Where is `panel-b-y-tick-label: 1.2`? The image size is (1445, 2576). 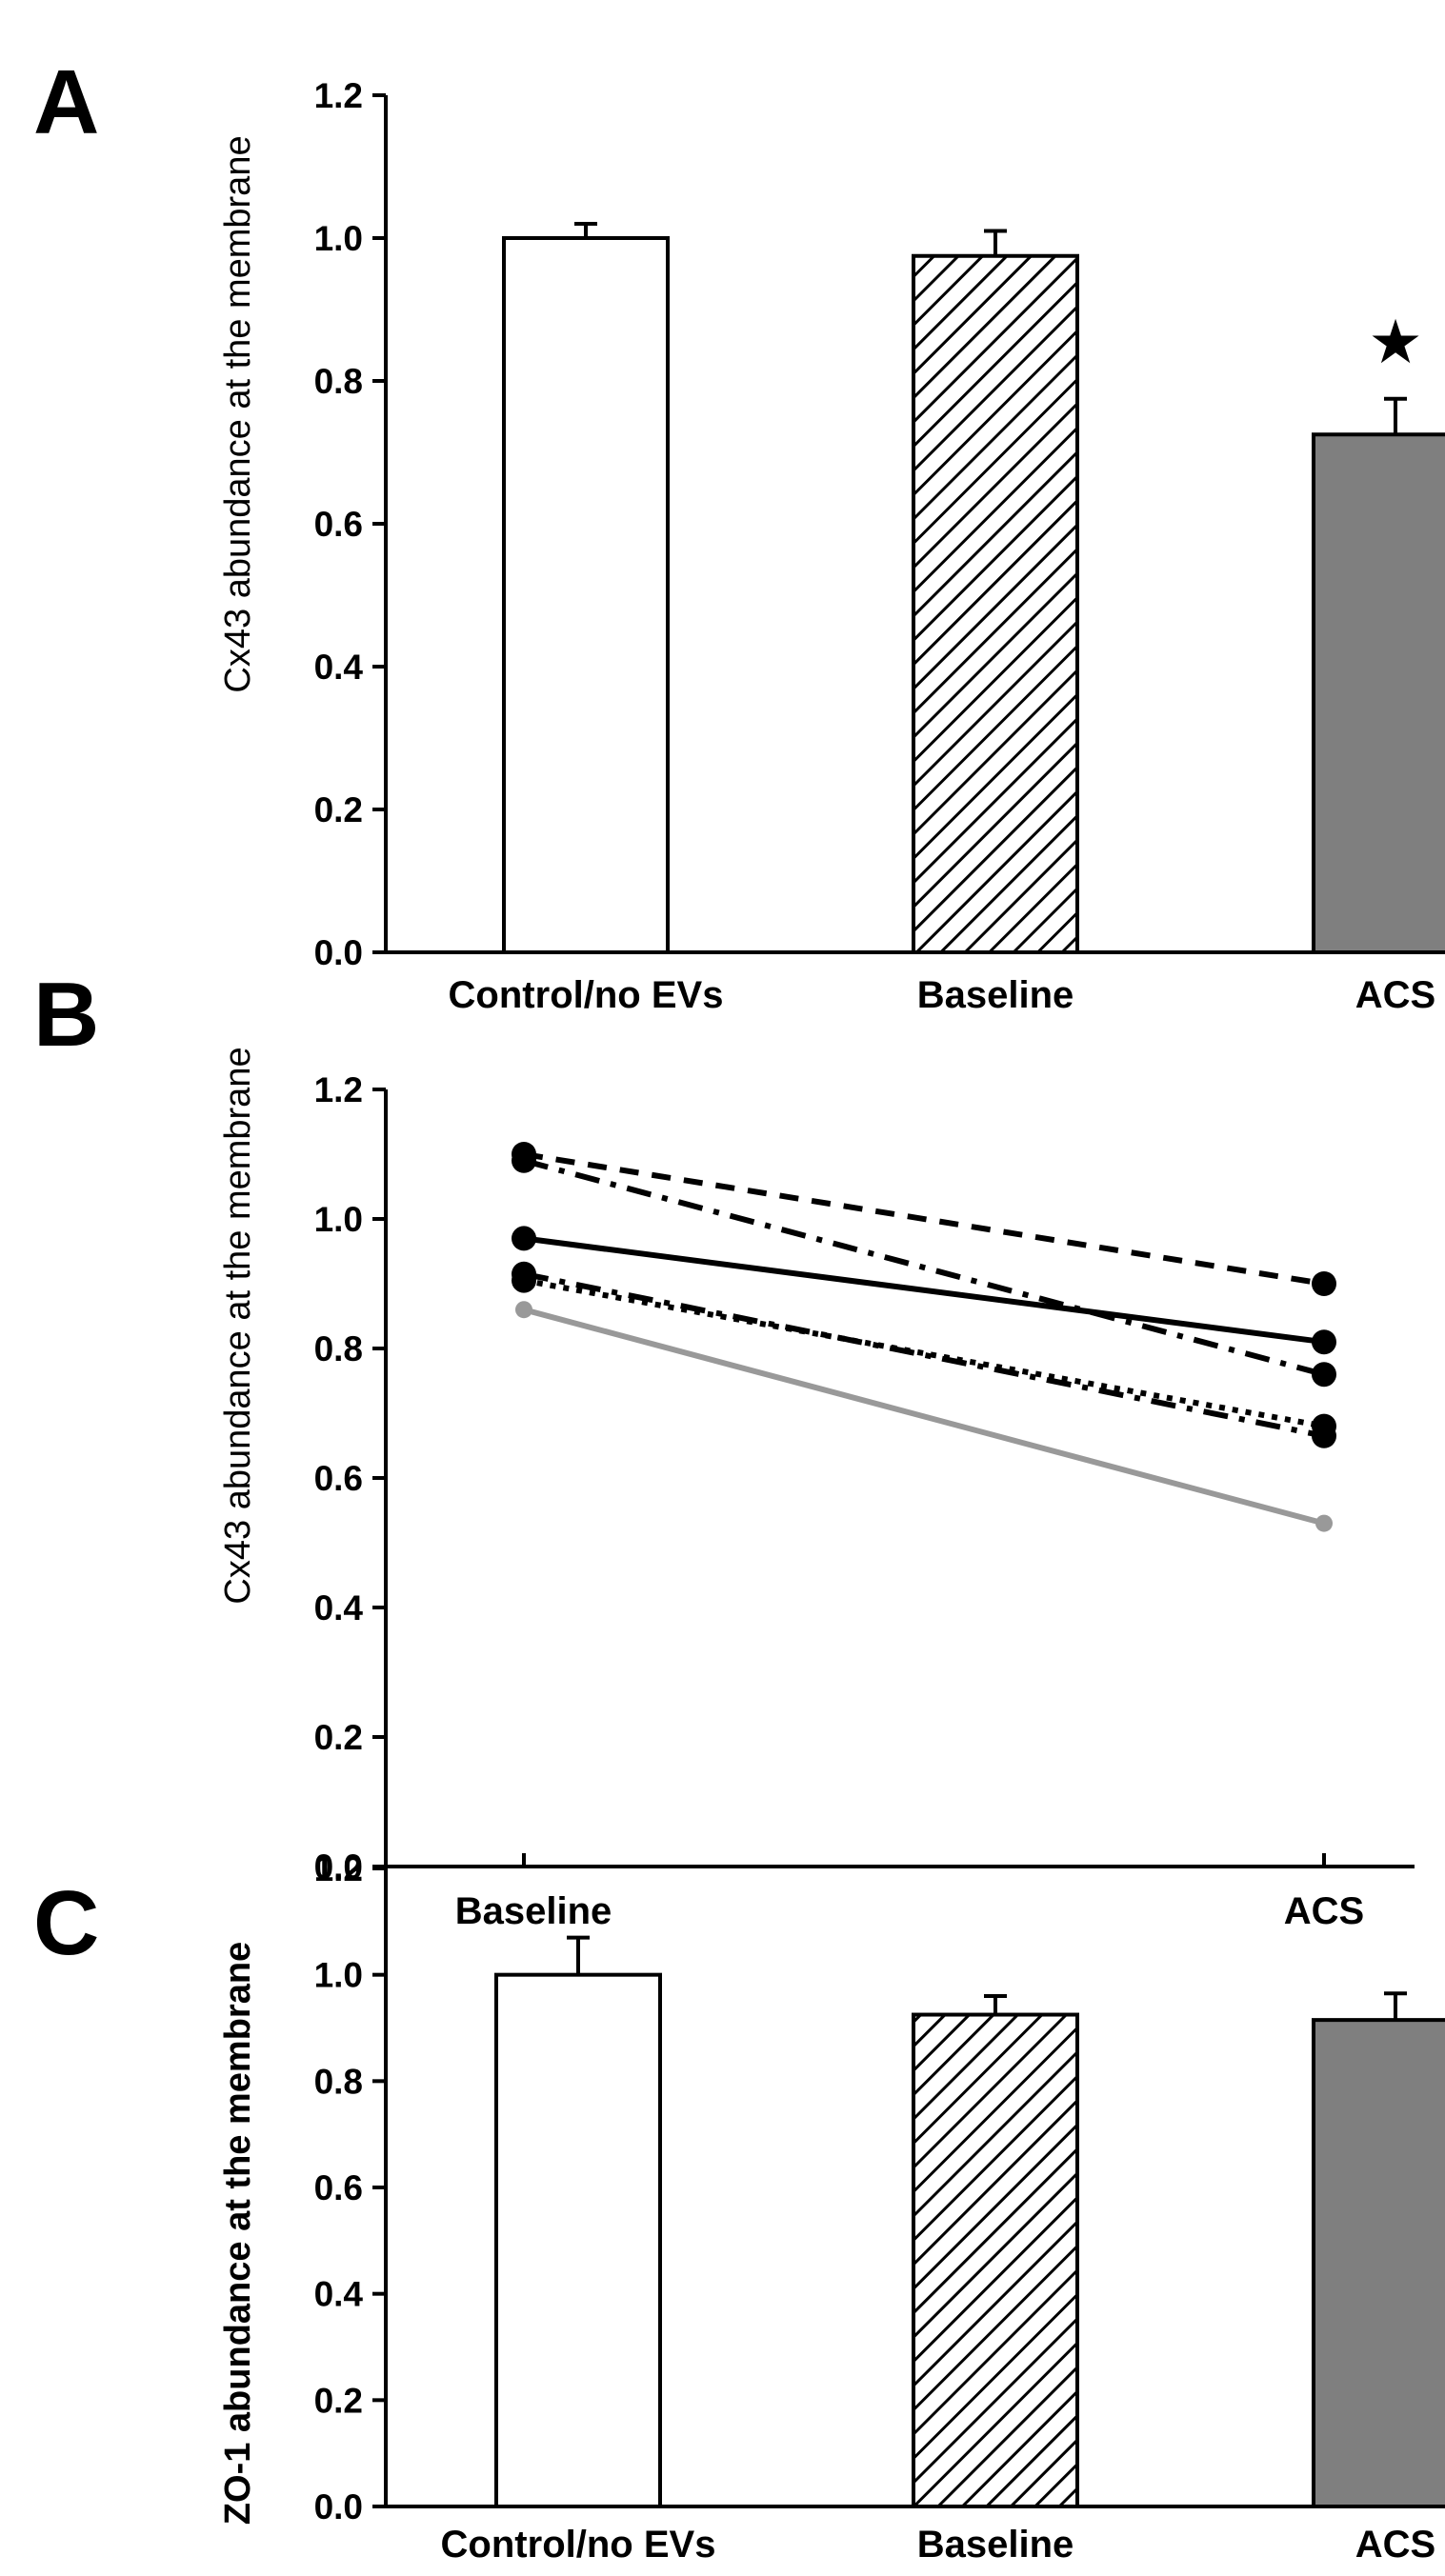 panel-b-y-tick-label: 1.2 is located at coordinates (339, 1089).